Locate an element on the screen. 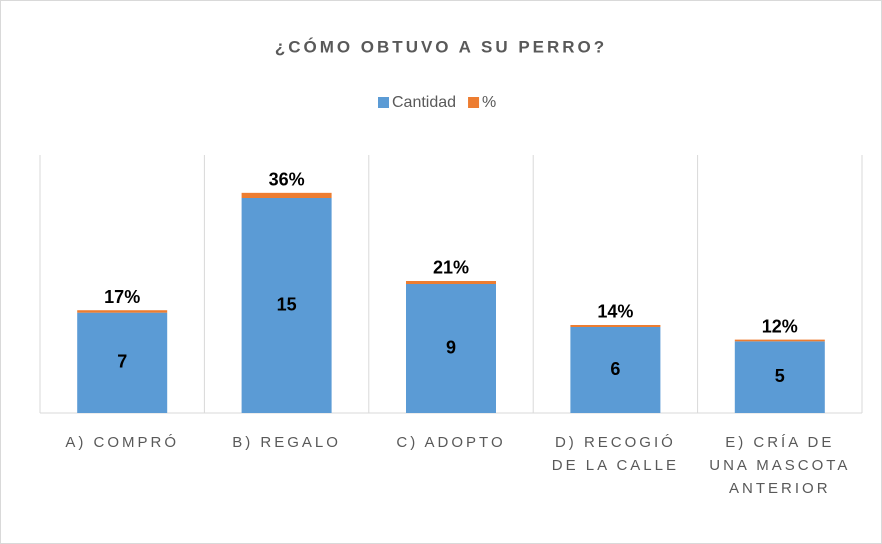  data-label: 36% is located at coordinates (287, 180).